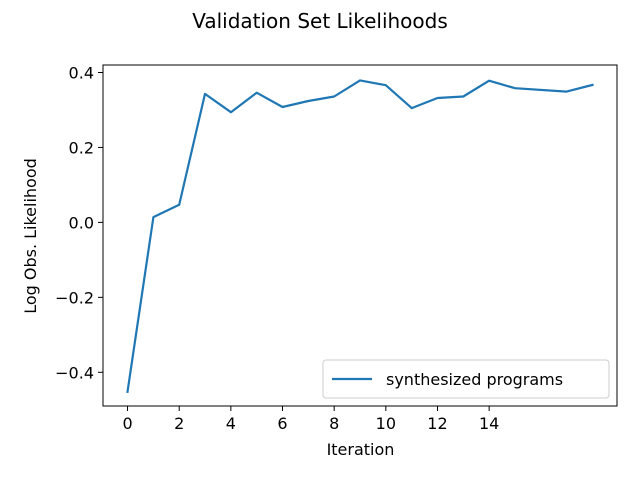 Image resolution: width=640 pixels, height=480 pixels. I want to click on x-tick-label: 8, so click(334, 423).